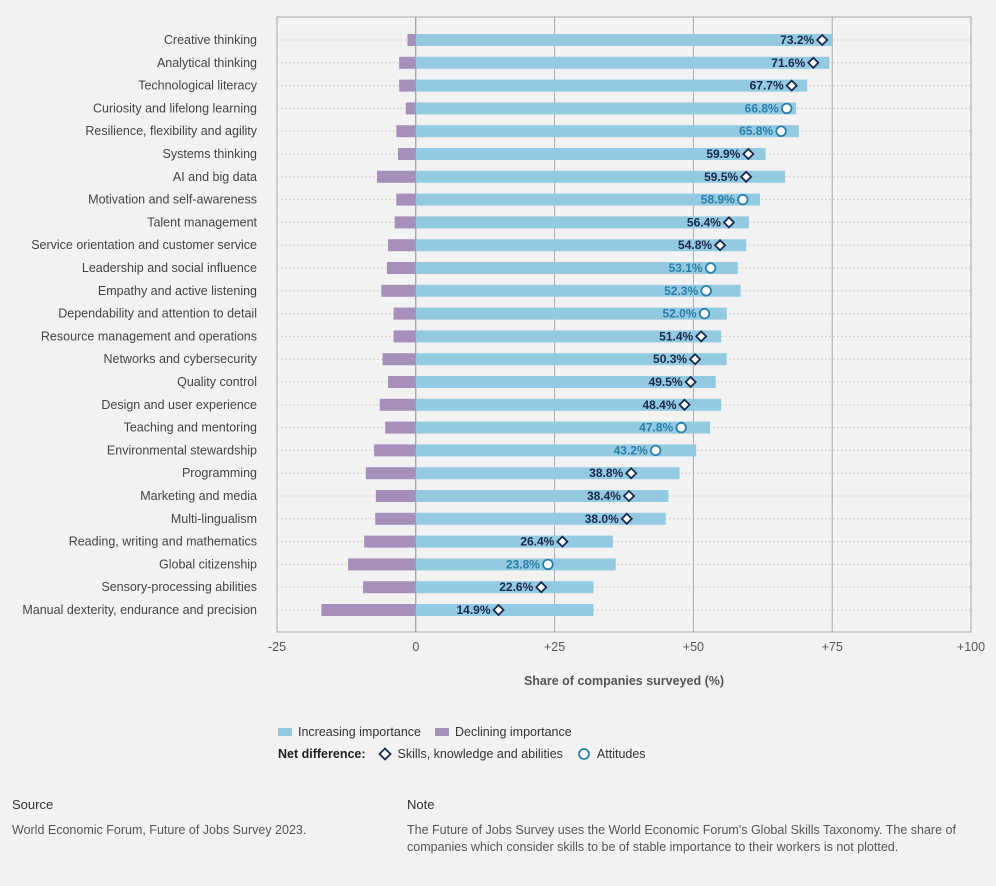  What do you see at coordinates (441, 732) in the screenshot?
I see `declining-swatch` at bounding box center [441, 732].